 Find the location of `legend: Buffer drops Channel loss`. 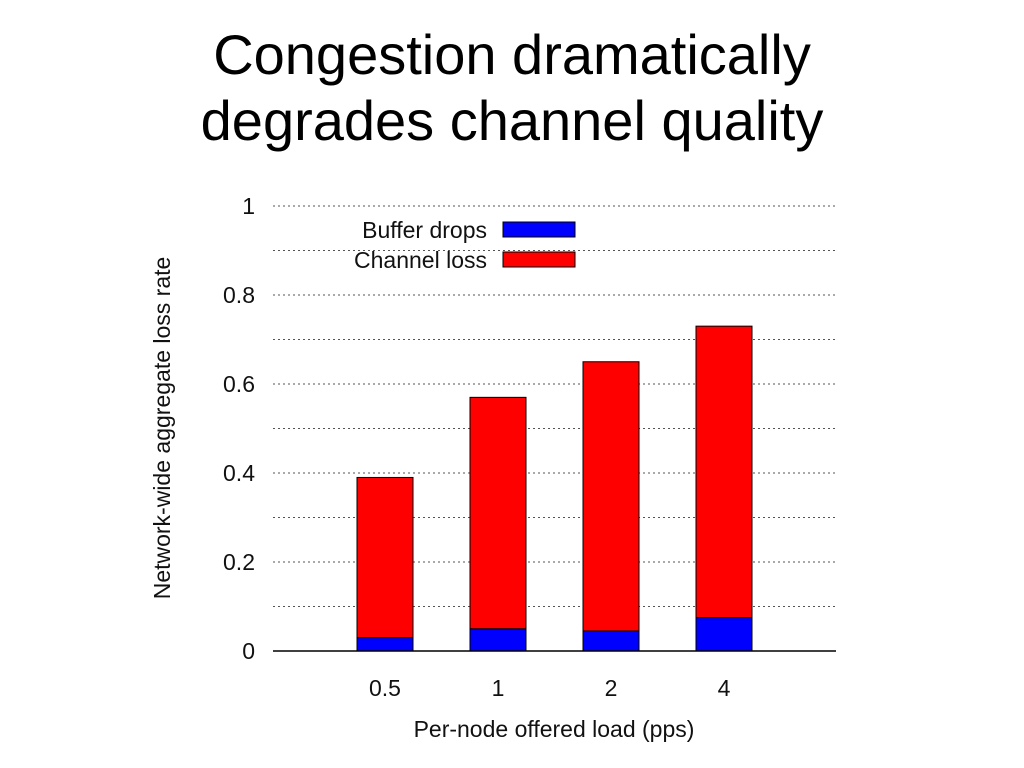

legend: Buffer drops Channel loss is located at coordinates (465, 245).